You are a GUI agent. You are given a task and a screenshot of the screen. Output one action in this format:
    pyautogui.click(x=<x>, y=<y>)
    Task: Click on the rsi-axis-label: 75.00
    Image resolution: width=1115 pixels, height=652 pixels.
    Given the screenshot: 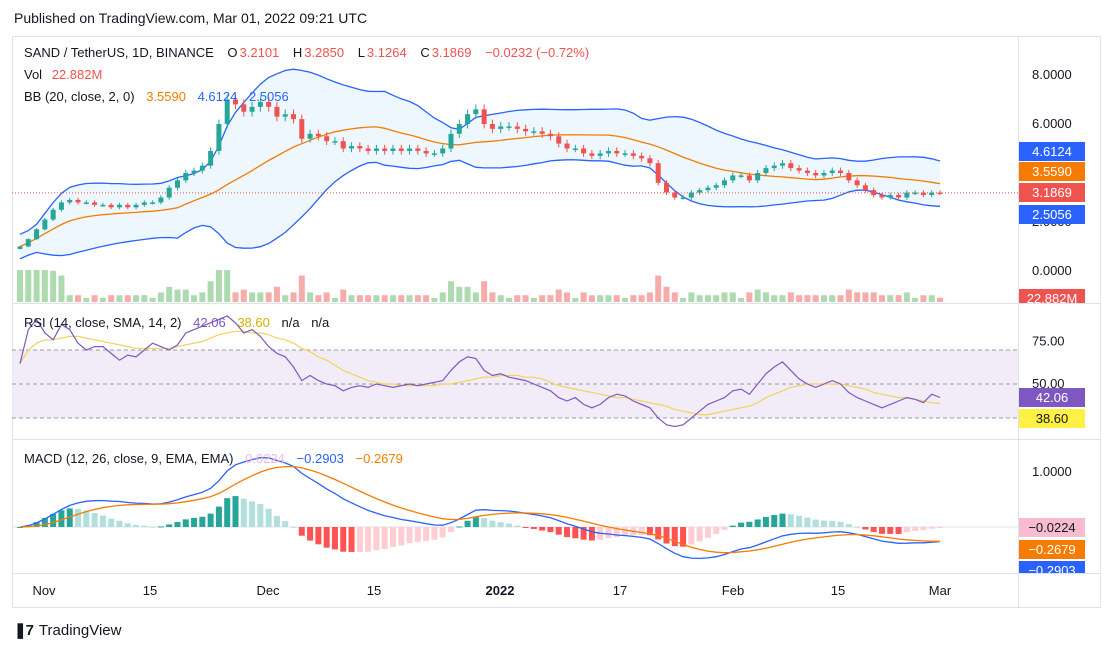 What is the action you would take?
    pyautogui.click(x=1048, y=341)
    